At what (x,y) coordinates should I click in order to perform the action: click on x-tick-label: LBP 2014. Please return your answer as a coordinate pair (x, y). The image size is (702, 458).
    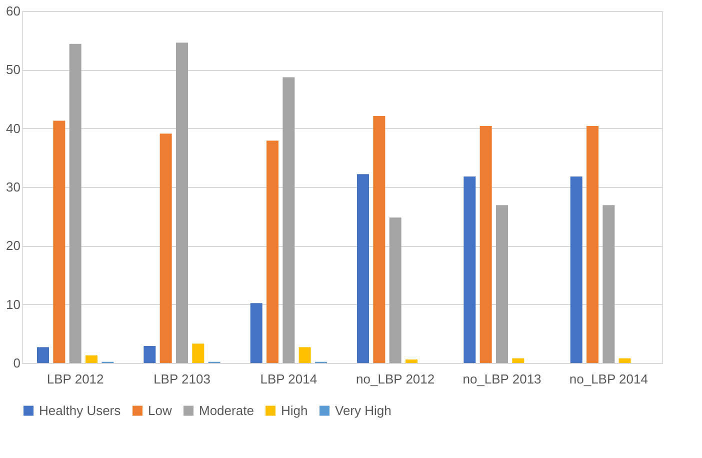
    Looking at the image, I should click on (289, 379).